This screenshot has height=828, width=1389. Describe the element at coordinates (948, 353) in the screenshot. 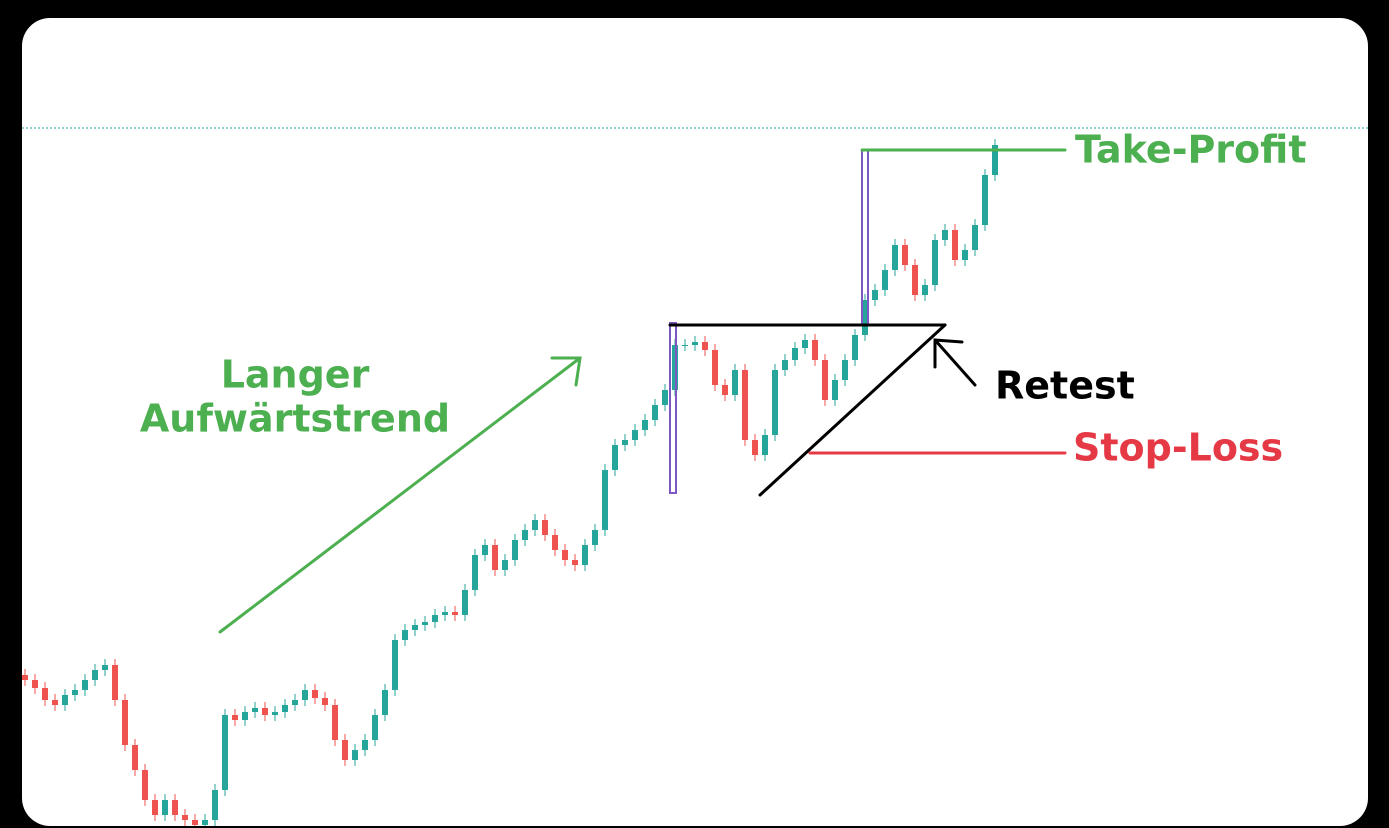

I see `retest-arrow-head` at that location.